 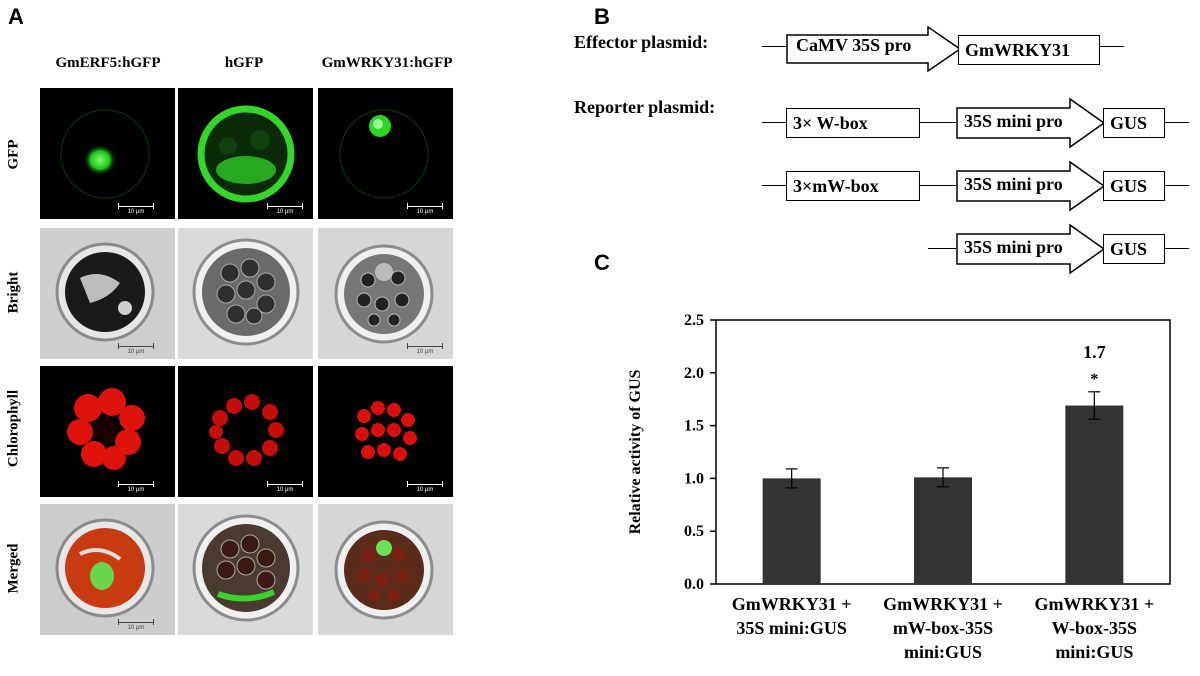 What do you see at coordinates (385, 153) in the screenshot?
I see `micrograph-gfp-gmwrky31` at bounding box center [385, 153].